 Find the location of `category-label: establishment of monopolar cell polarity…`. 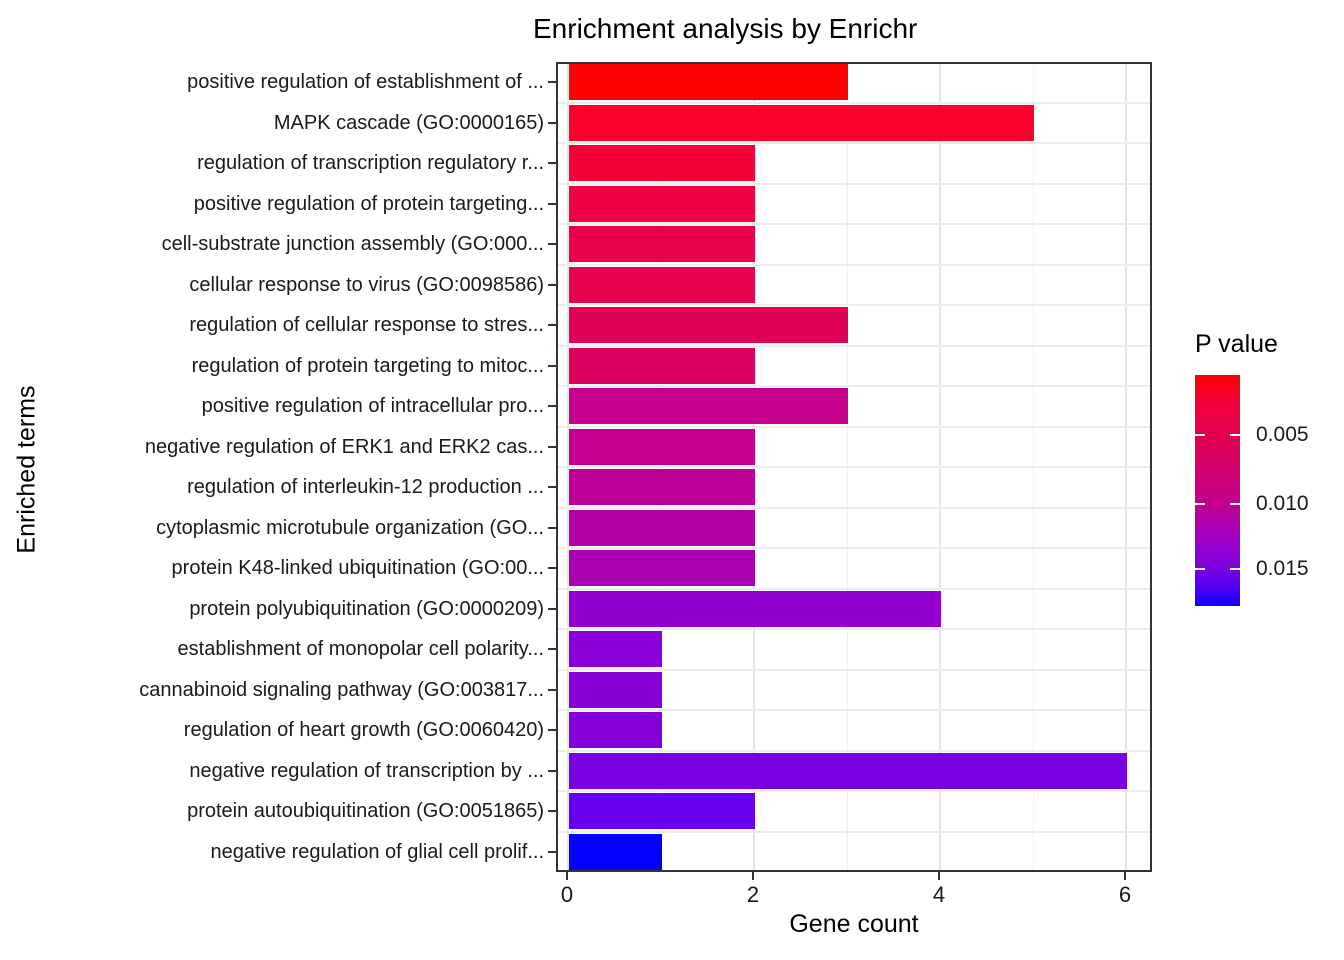

category-label: establishment of monopolar cell polarity… is located at coordinates (360, 649).